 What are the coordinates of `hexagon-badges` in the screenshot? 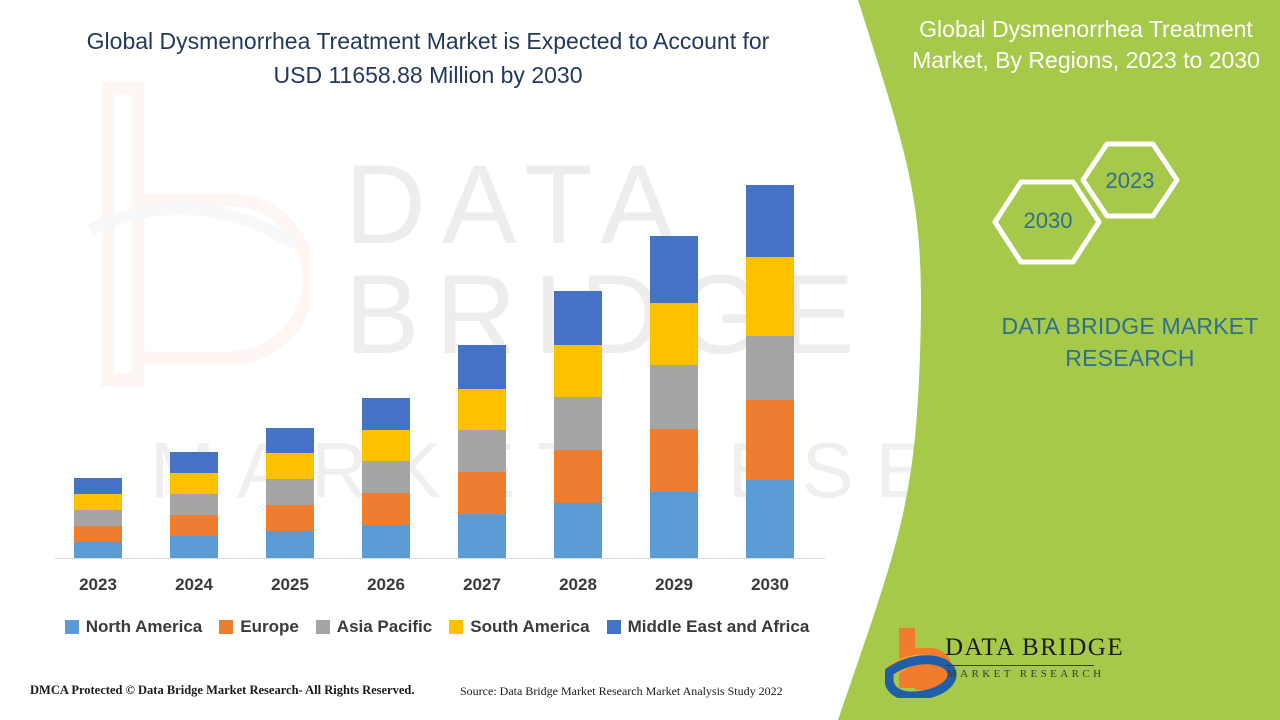 It's located at (1086, 203).